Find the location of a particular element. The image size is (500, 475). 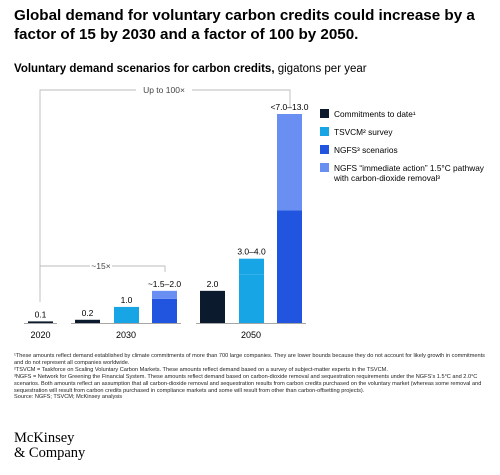

bracket-100x-label-bg is located at coordinates (164, 90).